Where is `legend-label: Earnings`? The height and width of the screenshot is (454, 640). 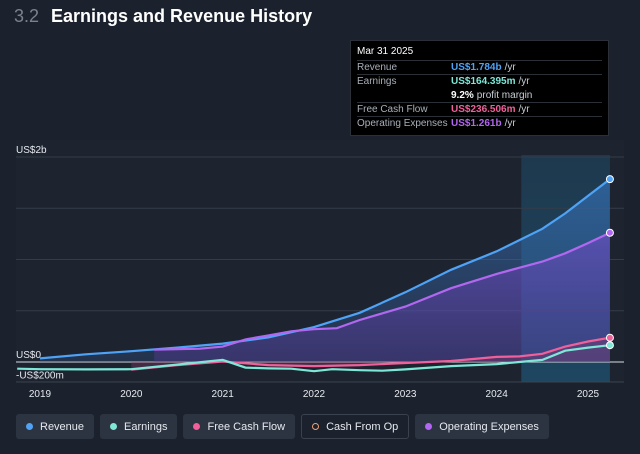 legend-label: Earnings is located at coordinates (146, 426).